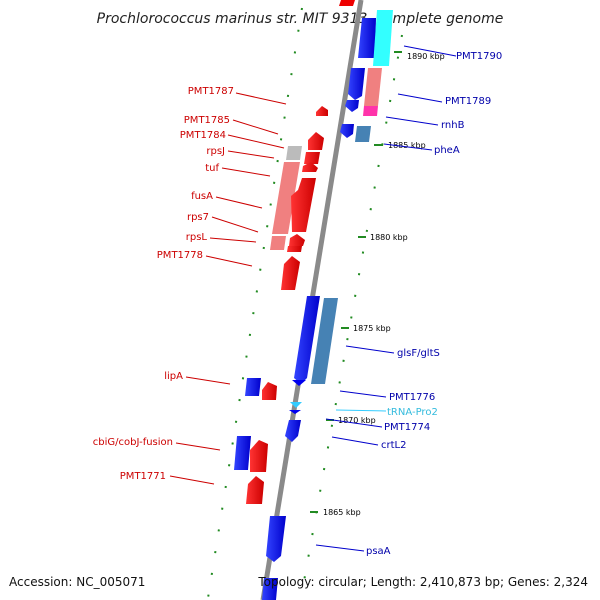 Image resolution: width=600 pixels, height=600 pixels. What do you see at coordinates (407, 427) in the screenshot?
I see `label-PMT1774: PMT1774` at bounding box center [407, 427].